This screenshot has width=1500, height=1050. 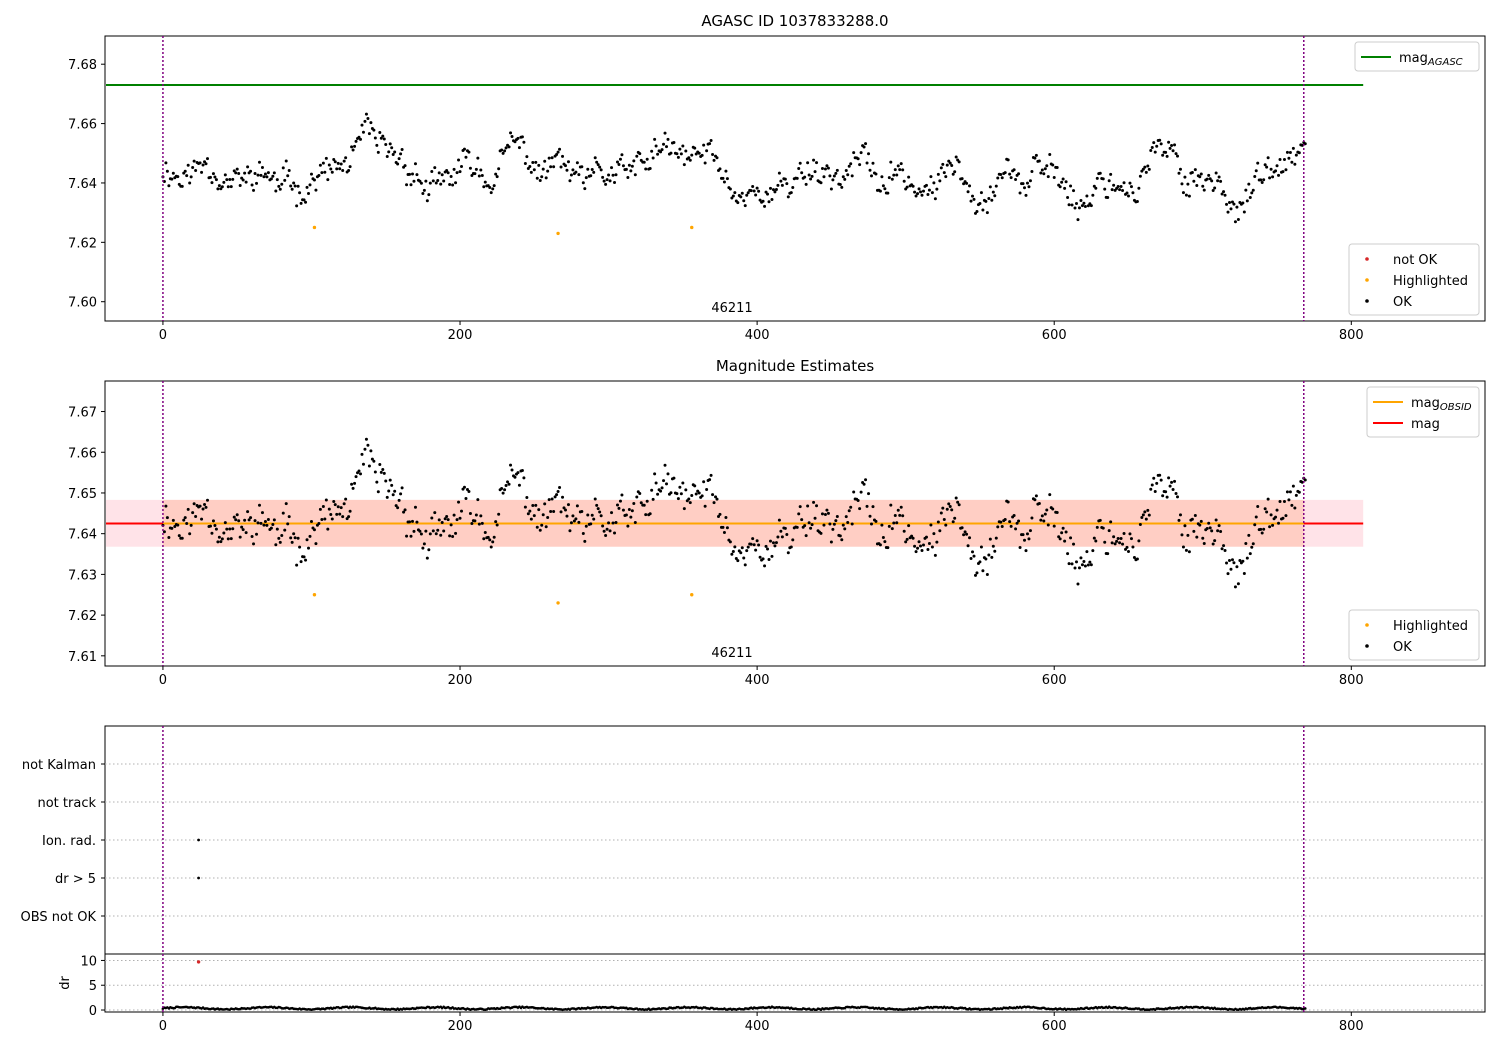 I want to click on x-tick-label: 0, so click(x=163, y=1026).